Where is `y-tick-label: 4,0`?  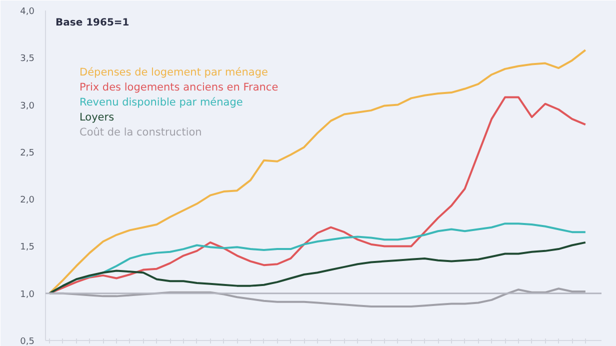 y-tick-label: 4,0 is located at coordinates (27, 12).